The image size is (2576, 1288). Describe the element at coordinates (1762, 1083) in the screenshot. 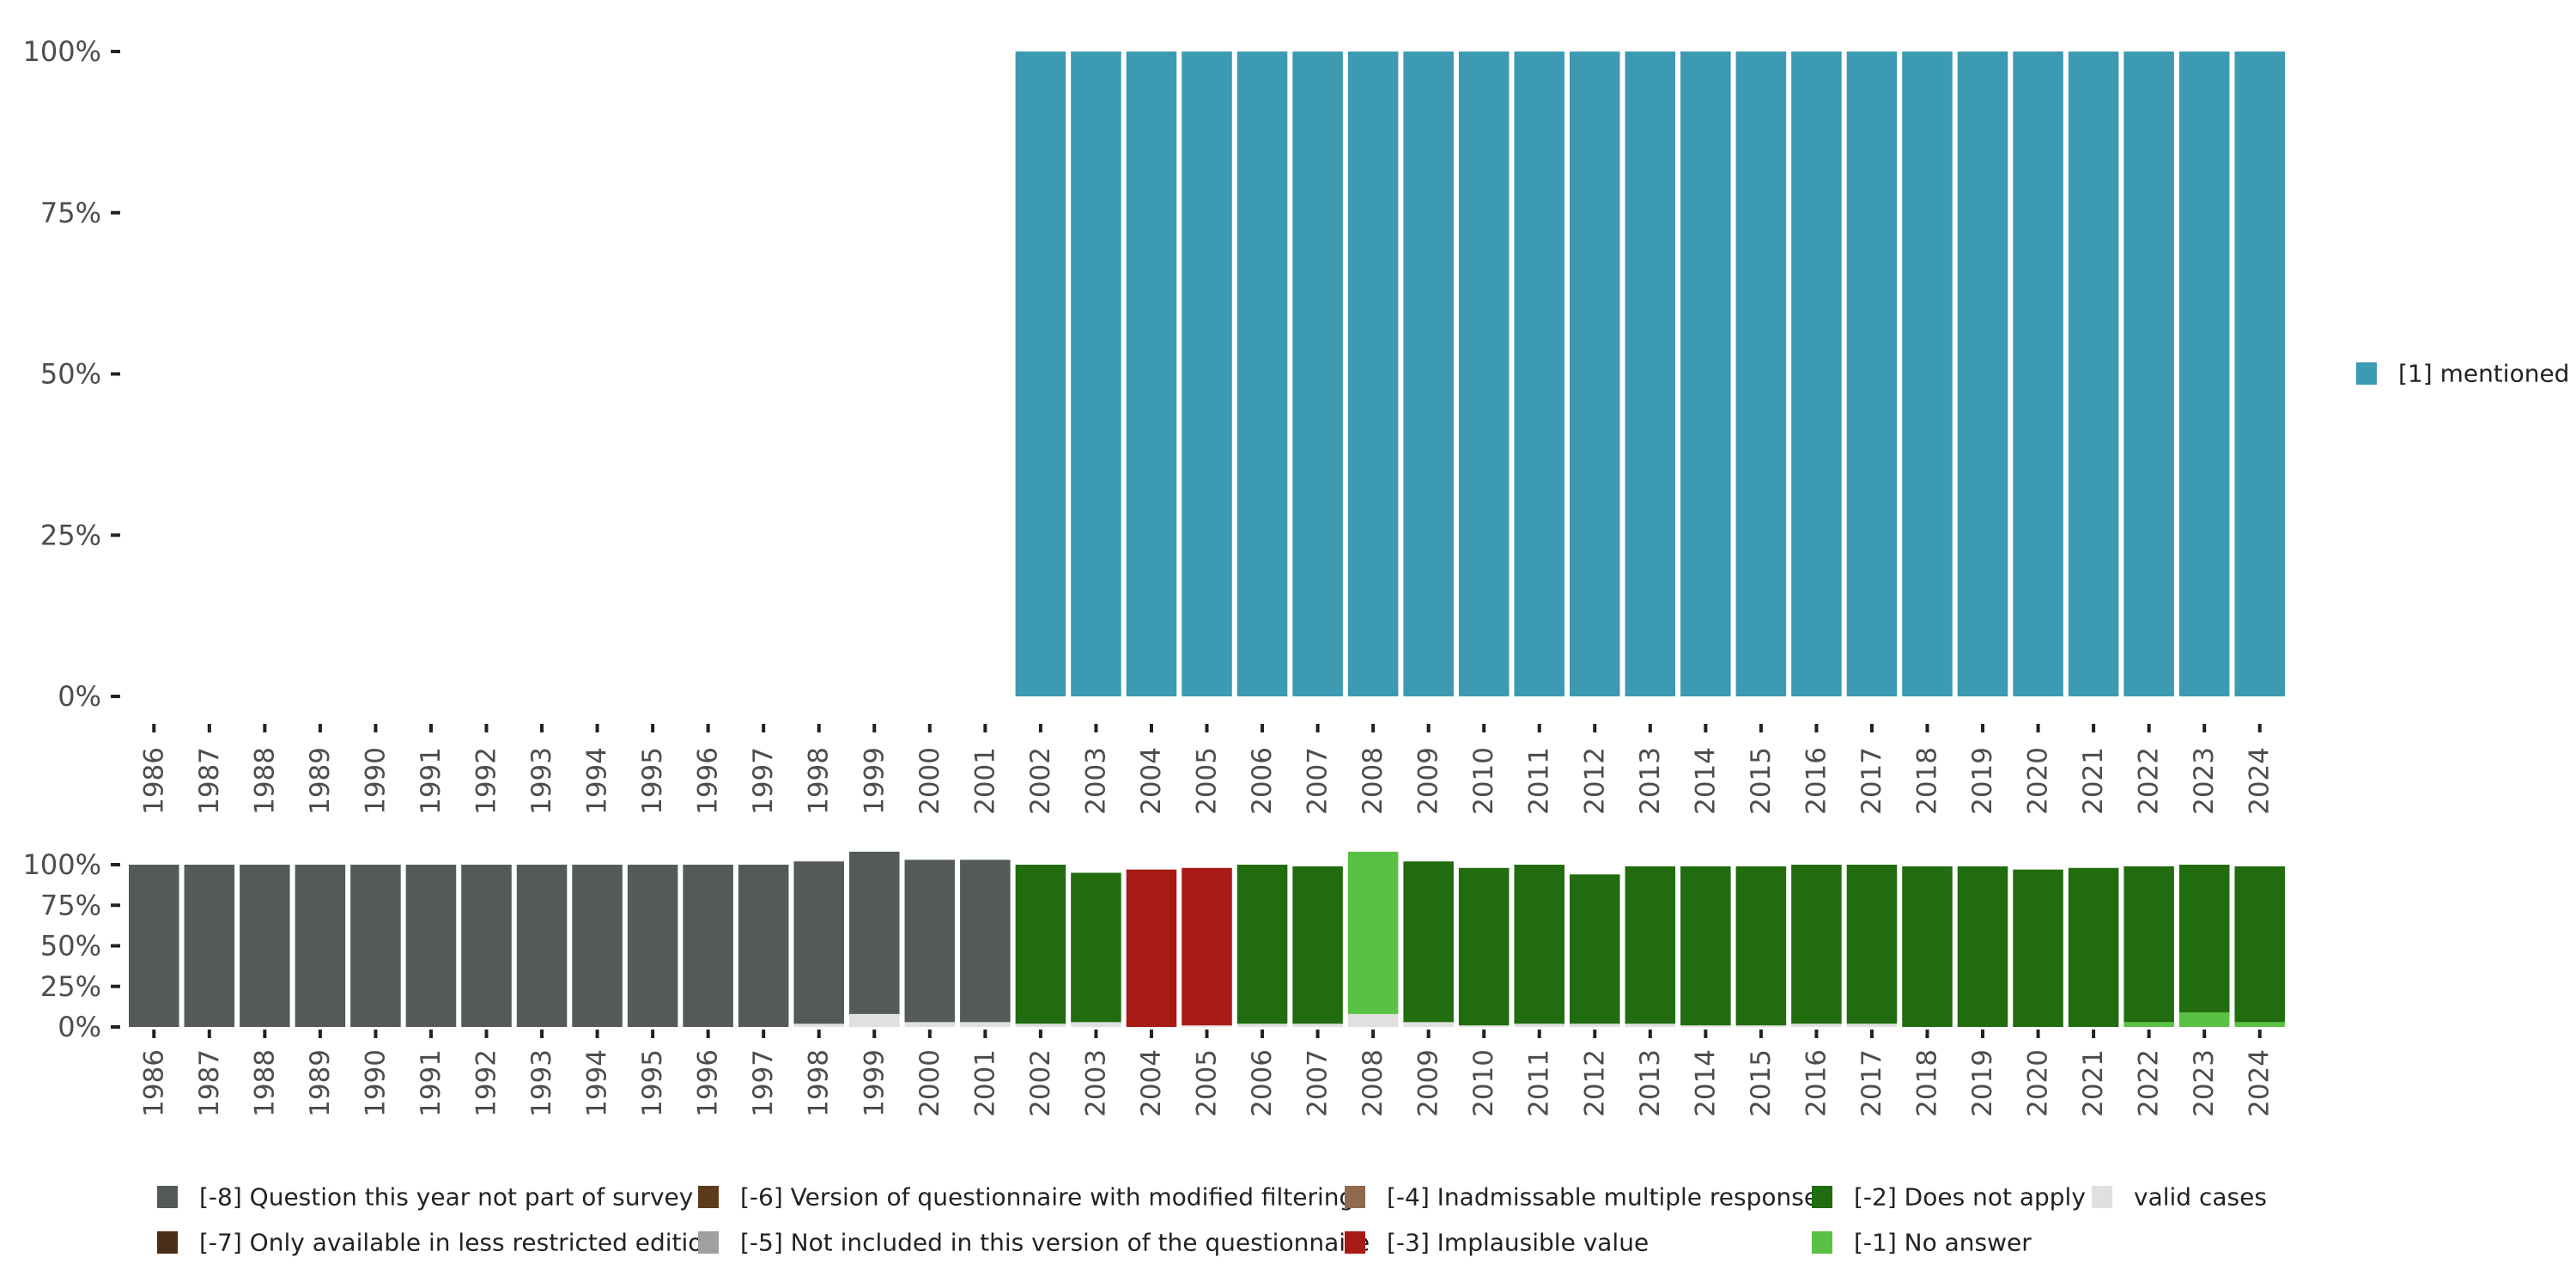

I see `bottom-x-tick-label: 2015` at that location.